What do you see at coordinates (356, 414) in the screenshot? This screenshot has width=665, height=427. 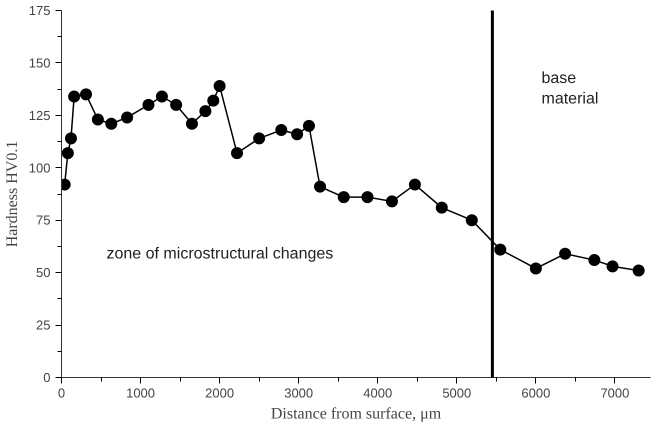 I see `x-axis-title: Distance from surface, μm` at bounding box center [356, 414].